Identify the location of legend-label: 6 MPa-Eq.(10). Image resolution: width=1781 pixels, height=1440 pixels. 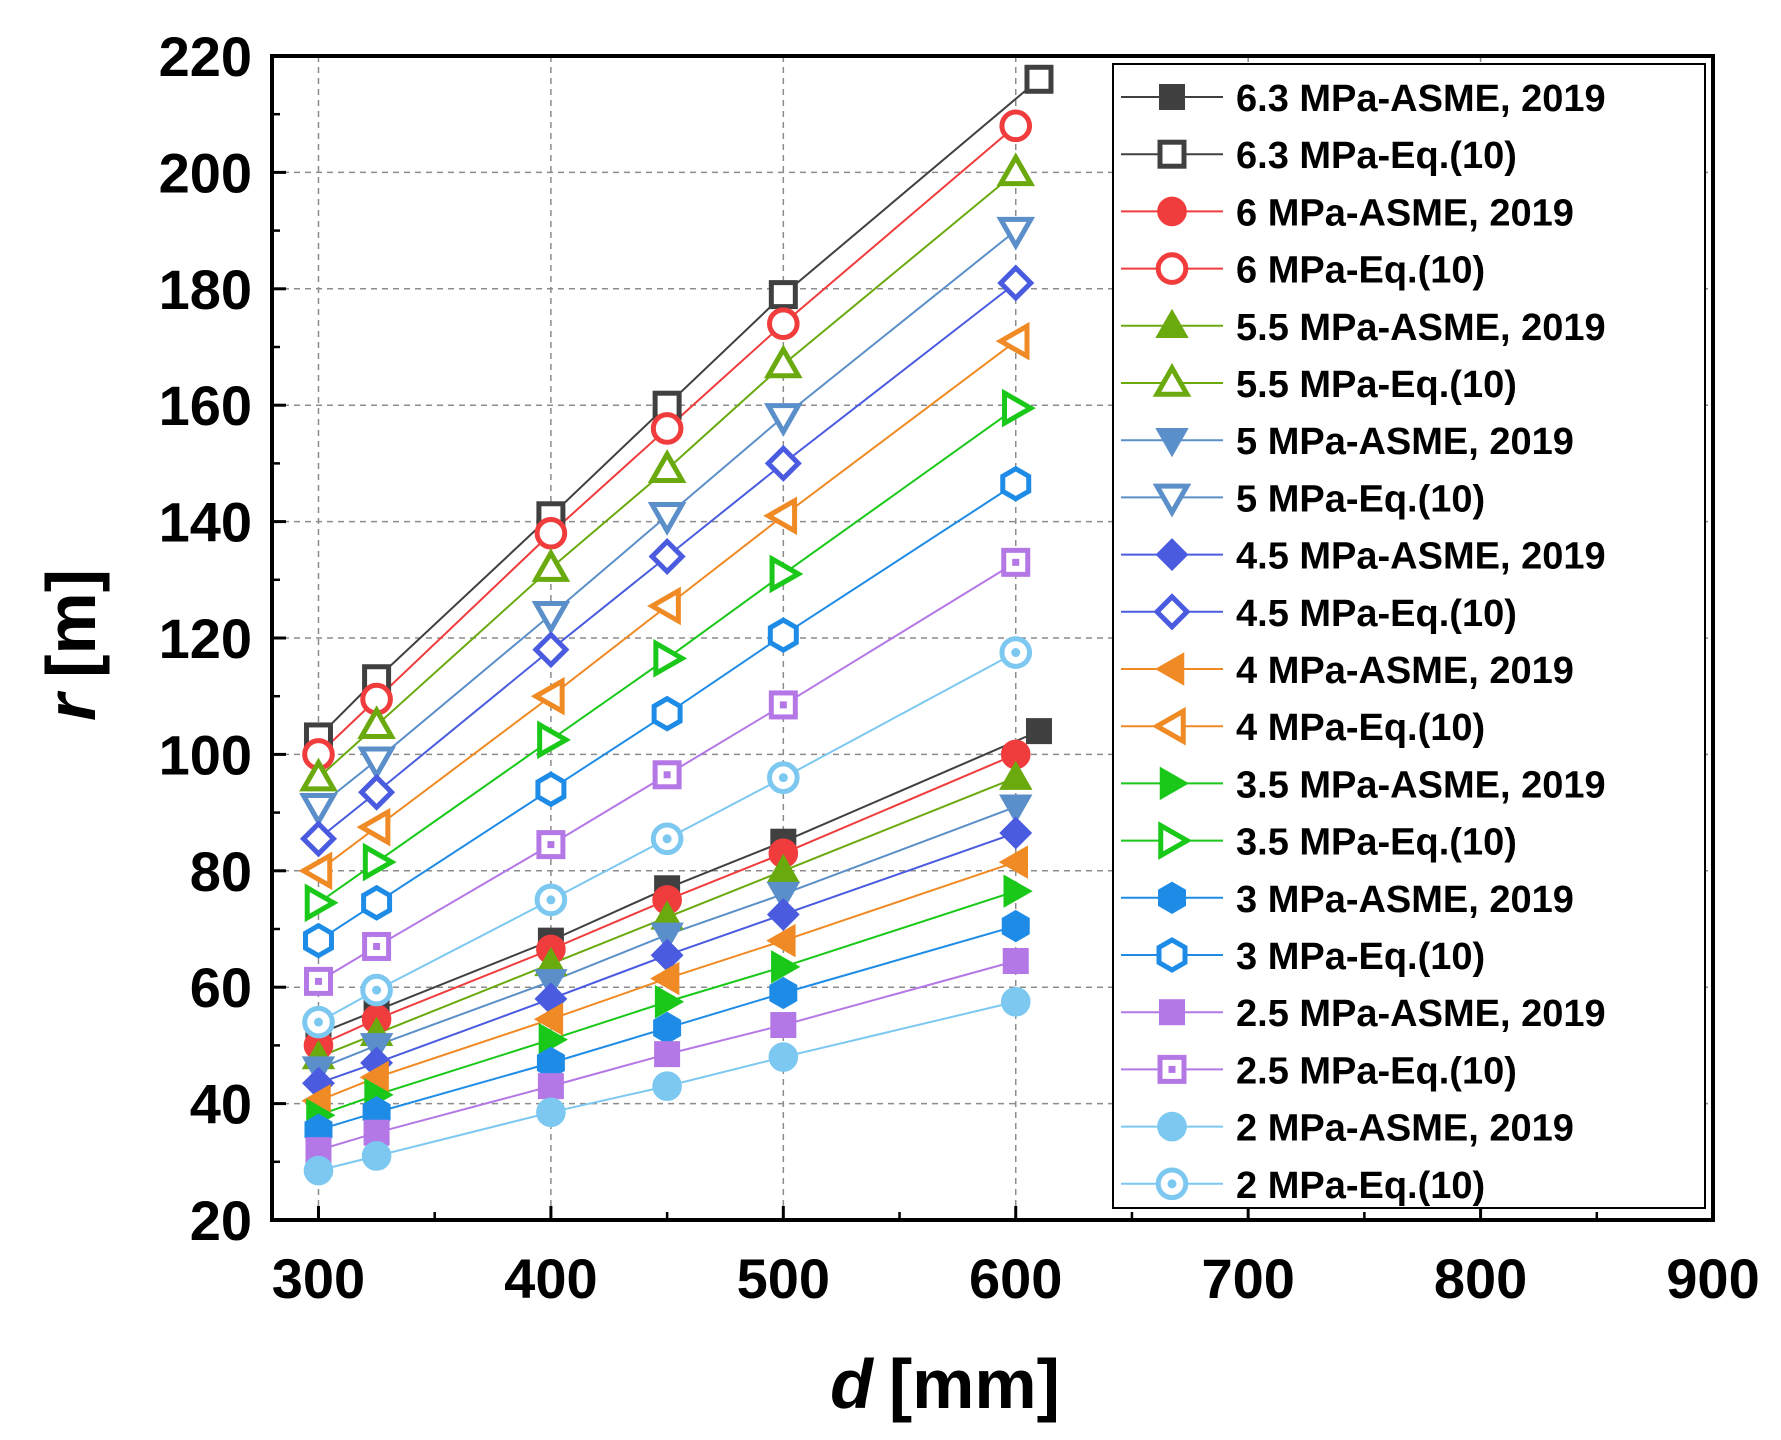
(1360, 271).